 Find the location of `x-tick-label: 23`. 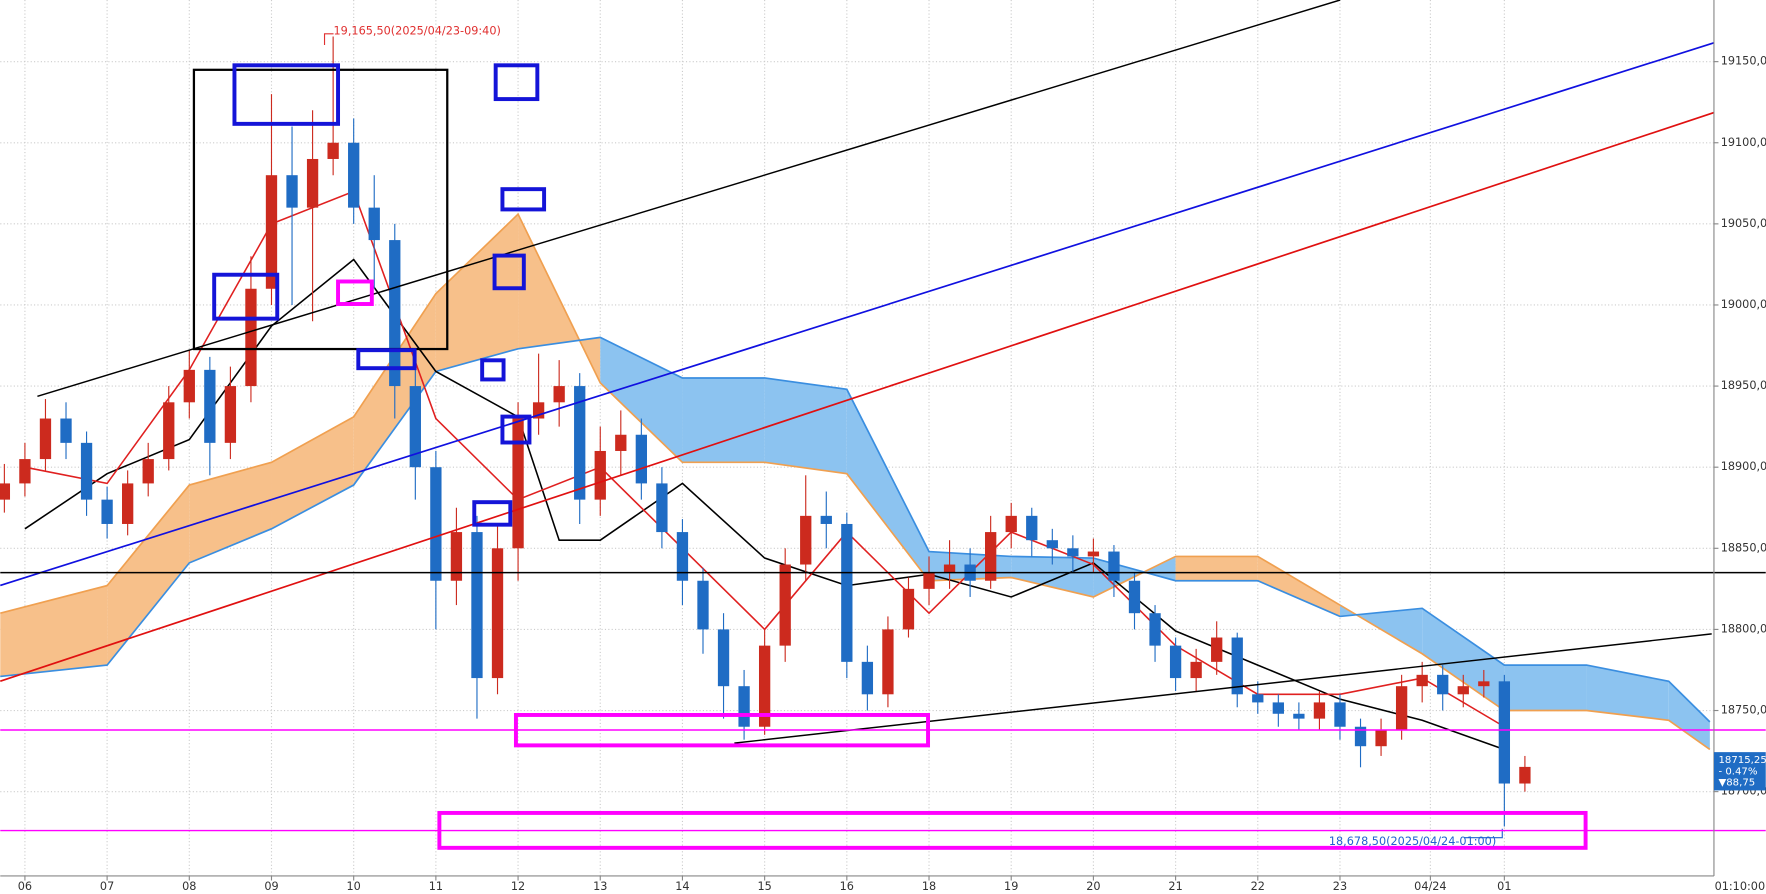

x-tick-label: 23 is located at coordinates (1340, 886).